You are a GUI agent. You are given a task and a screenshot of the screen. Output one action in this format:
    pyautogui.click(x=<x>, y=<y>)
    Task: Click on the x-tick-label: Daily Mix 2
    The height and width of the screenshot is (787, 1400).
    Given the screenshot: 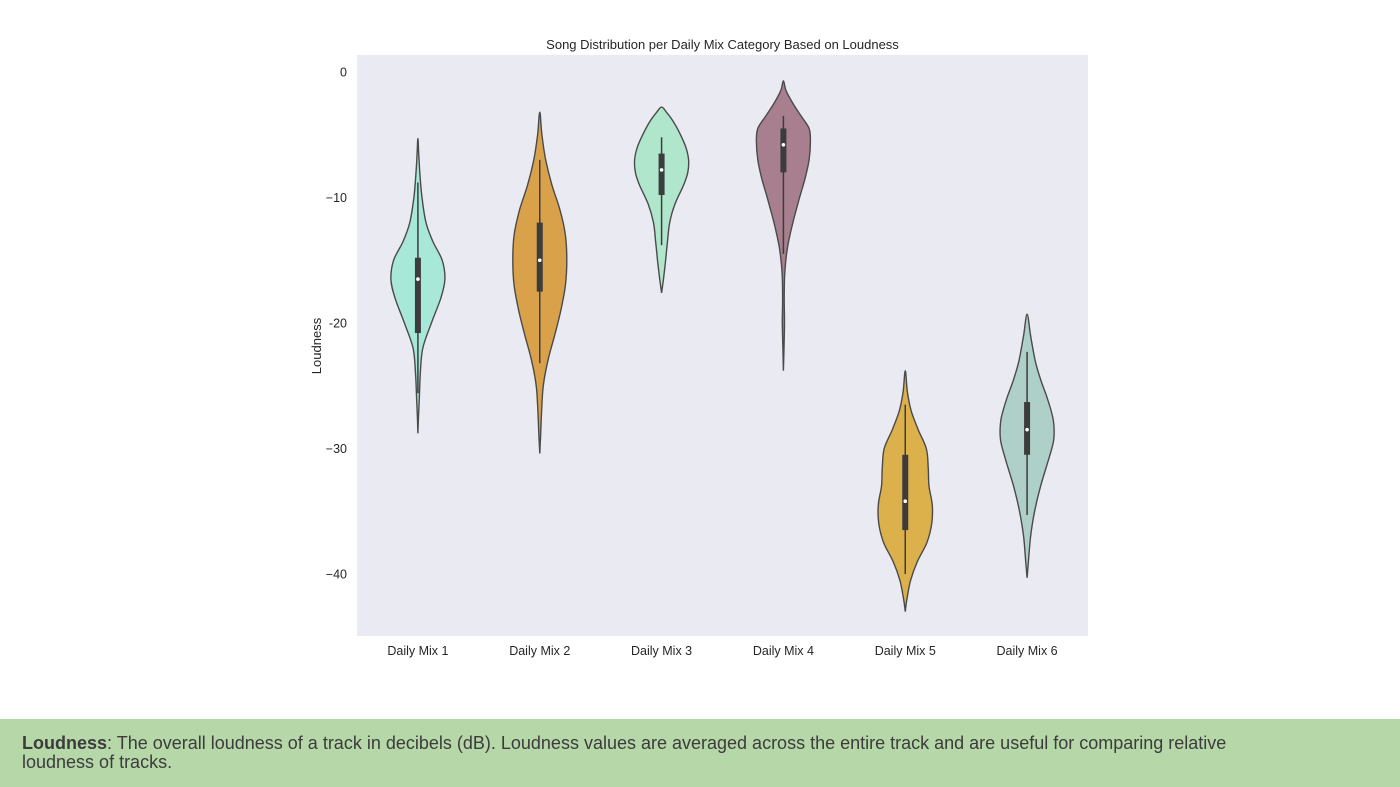 What is the action you would take?
    pyautogui.click(x=539, y=651)
    